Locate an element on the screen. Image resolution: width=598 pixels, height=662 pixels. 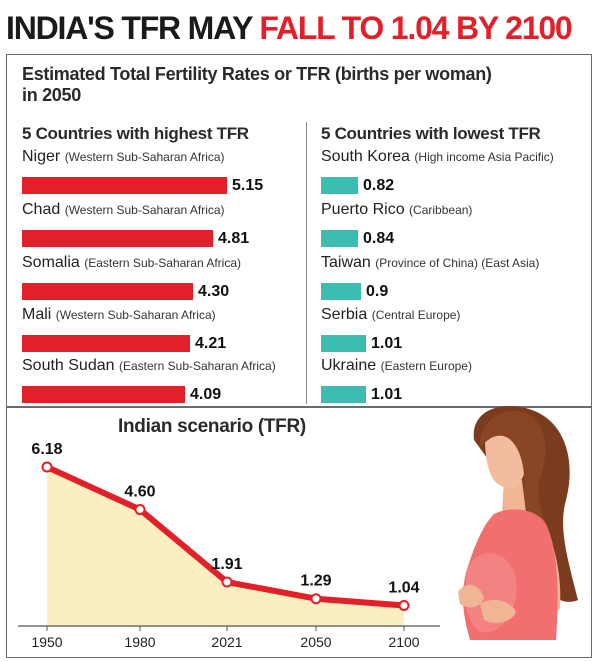
country-name: Chad is located at coordinates (43, 209).